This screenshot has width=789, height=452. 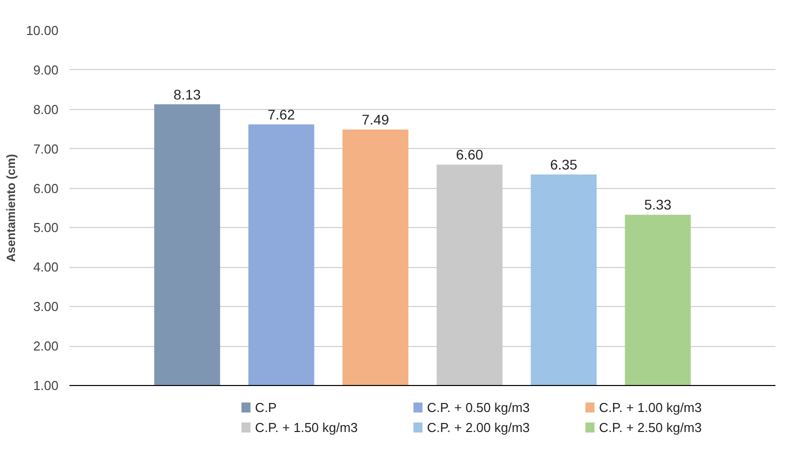 I want to click on data-label: 5.33, so click(x=658, y=204).